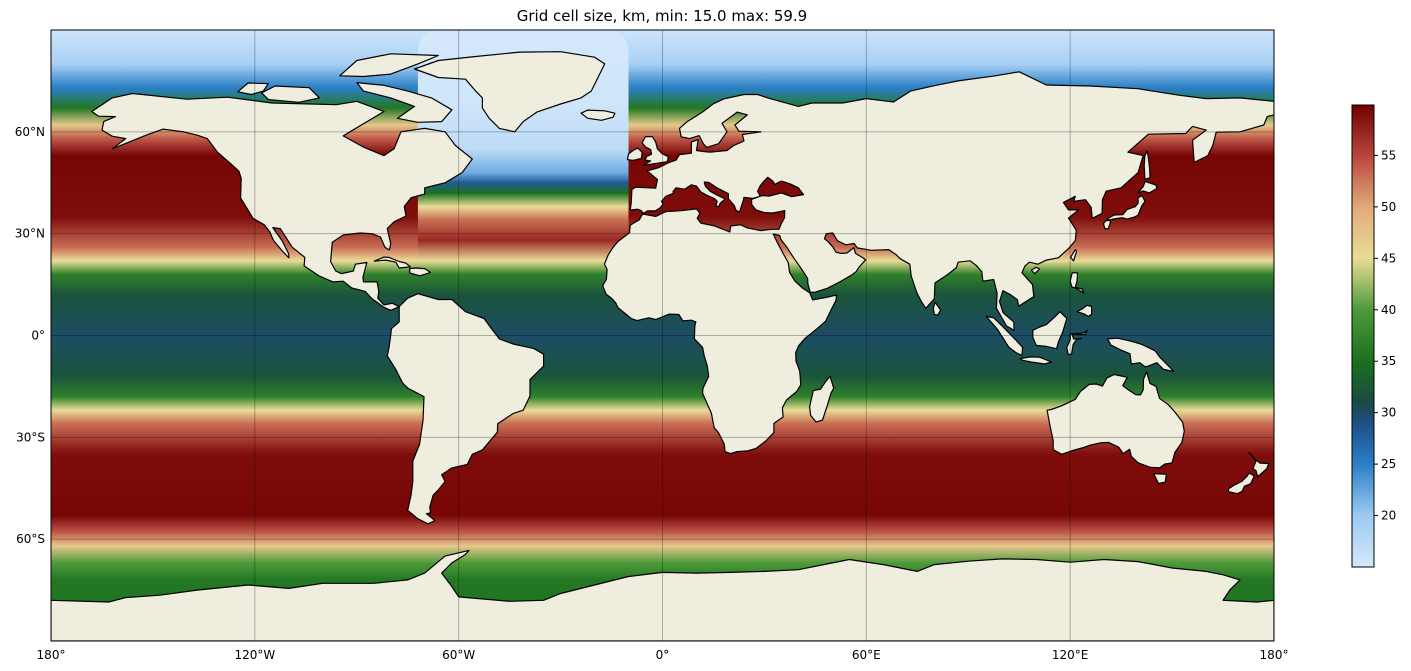  What do you see at coordinates (1107, 224) in the screenshot?
I see `land-japan-kyushu` at bounding box center [1107, 224].